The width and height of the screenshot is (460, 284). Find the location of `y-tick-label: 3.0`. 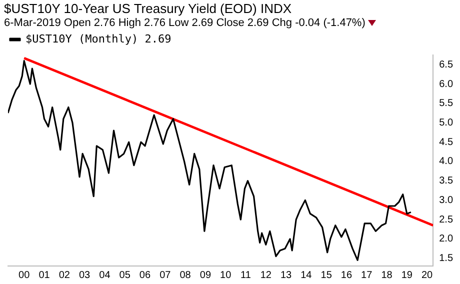

y-tick-label: 3.0 is located at coordinates (446, 200).